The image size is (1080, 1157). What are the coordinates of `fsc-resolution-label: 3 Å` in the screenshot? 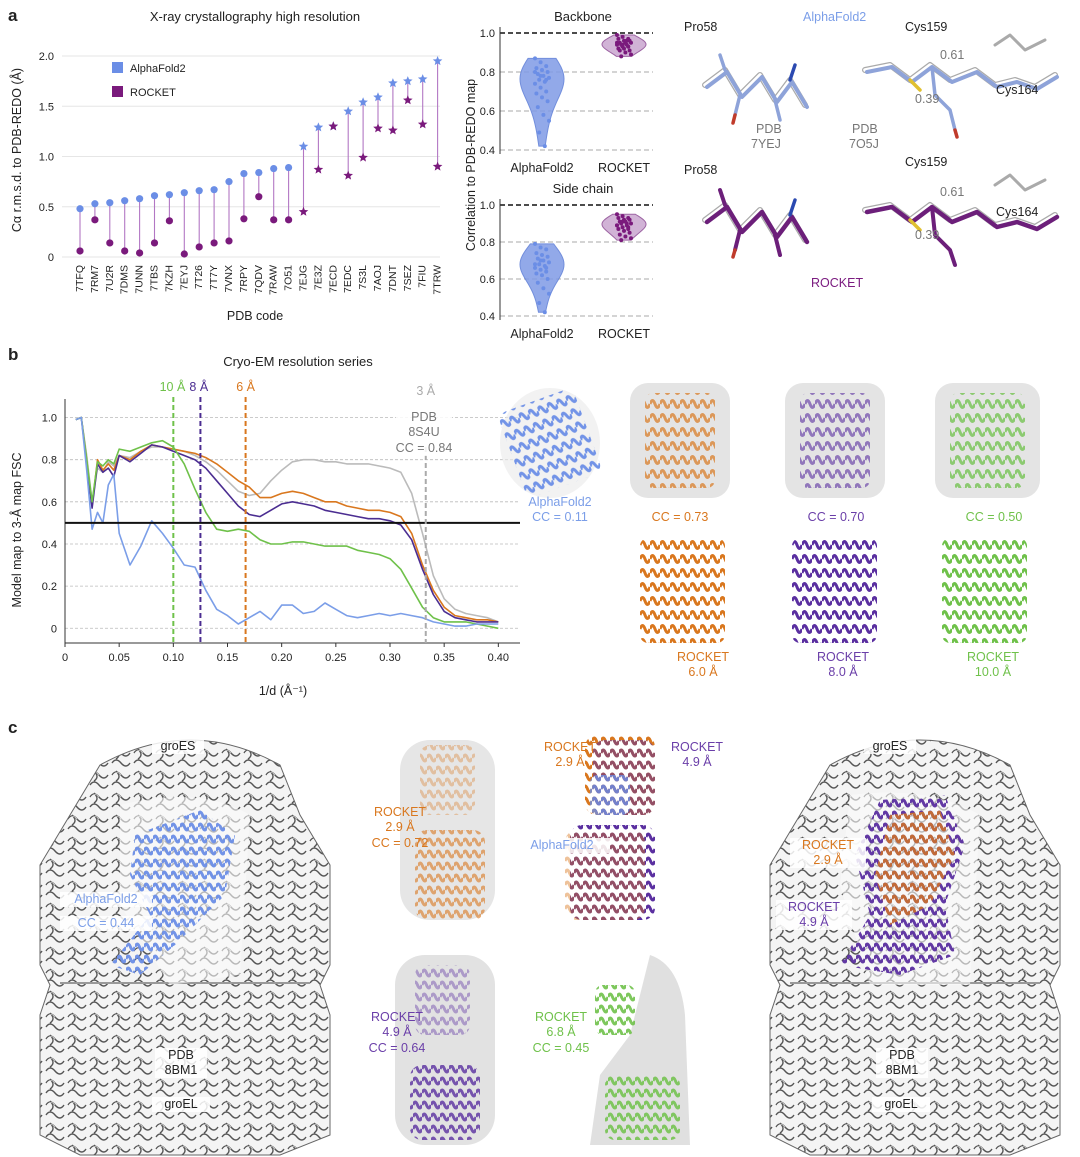 It's located at (425, 390).